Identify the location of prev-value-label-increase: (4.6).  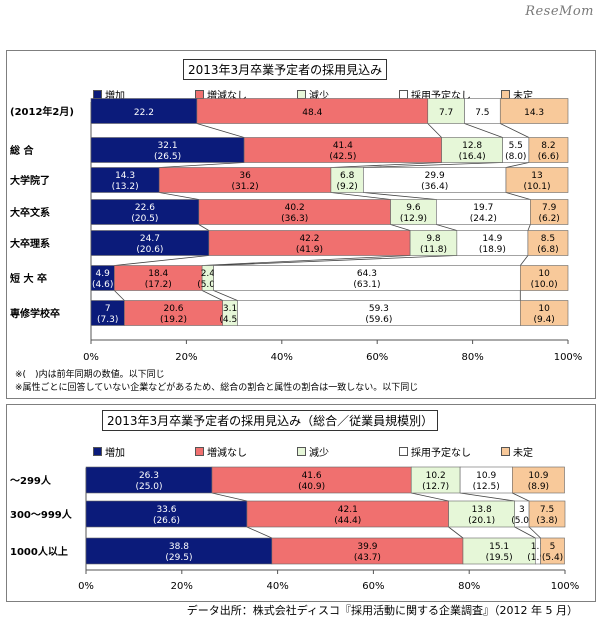
(102, 285).